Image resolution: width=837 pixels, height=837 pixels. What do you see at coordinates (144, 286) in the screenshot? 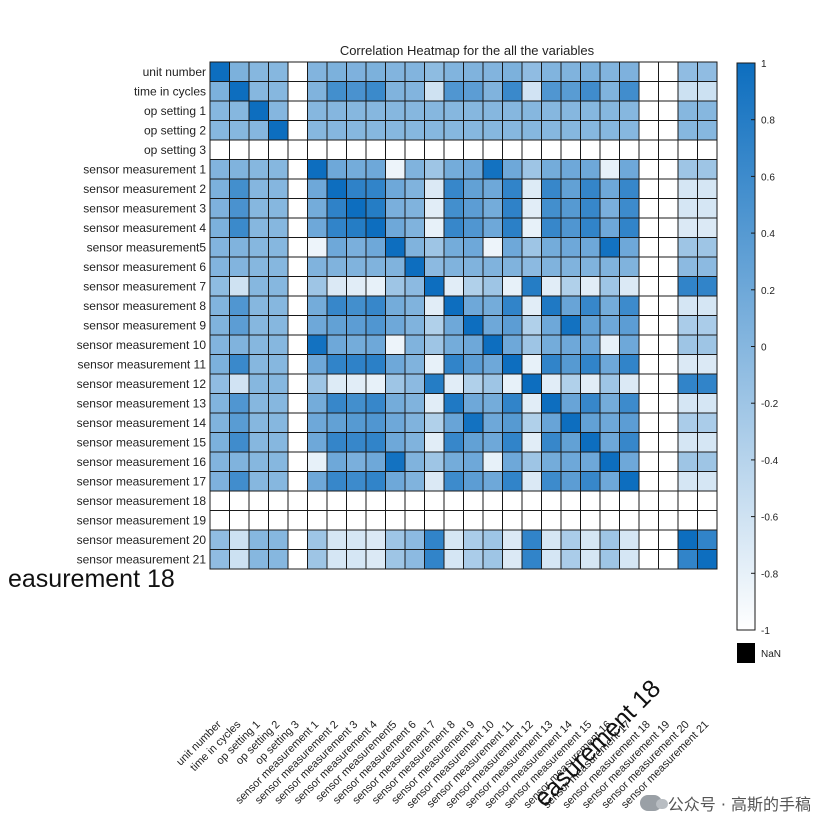
I see `row-label: sensor measurement 7` at bounding box center [144, 286].